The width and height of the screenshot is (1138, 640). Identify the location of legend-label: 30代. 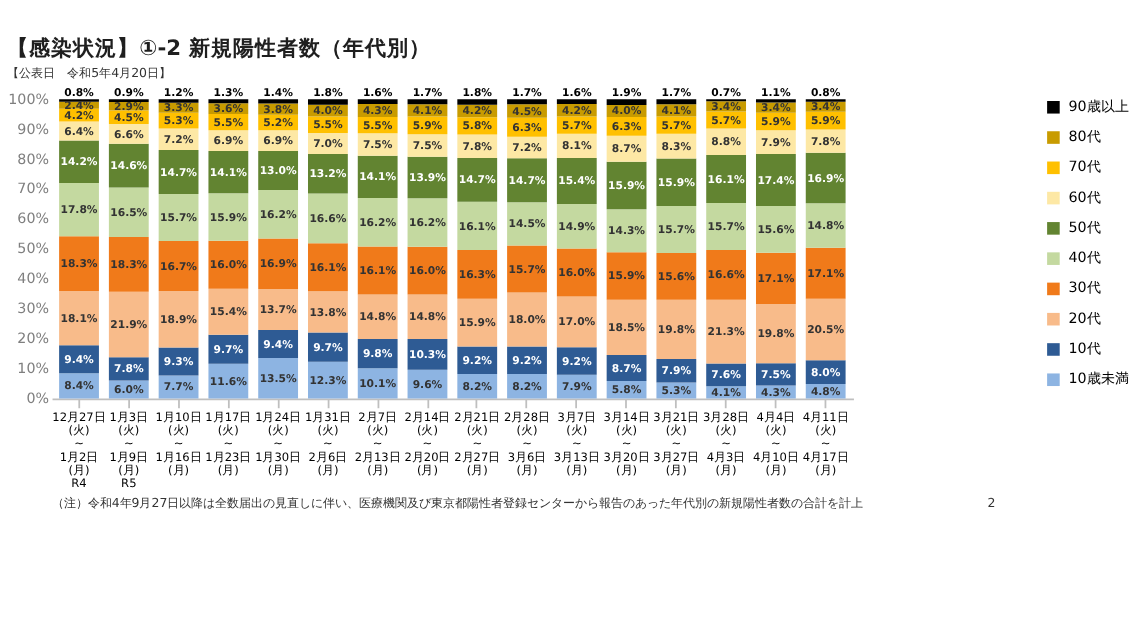
(1084, 287).